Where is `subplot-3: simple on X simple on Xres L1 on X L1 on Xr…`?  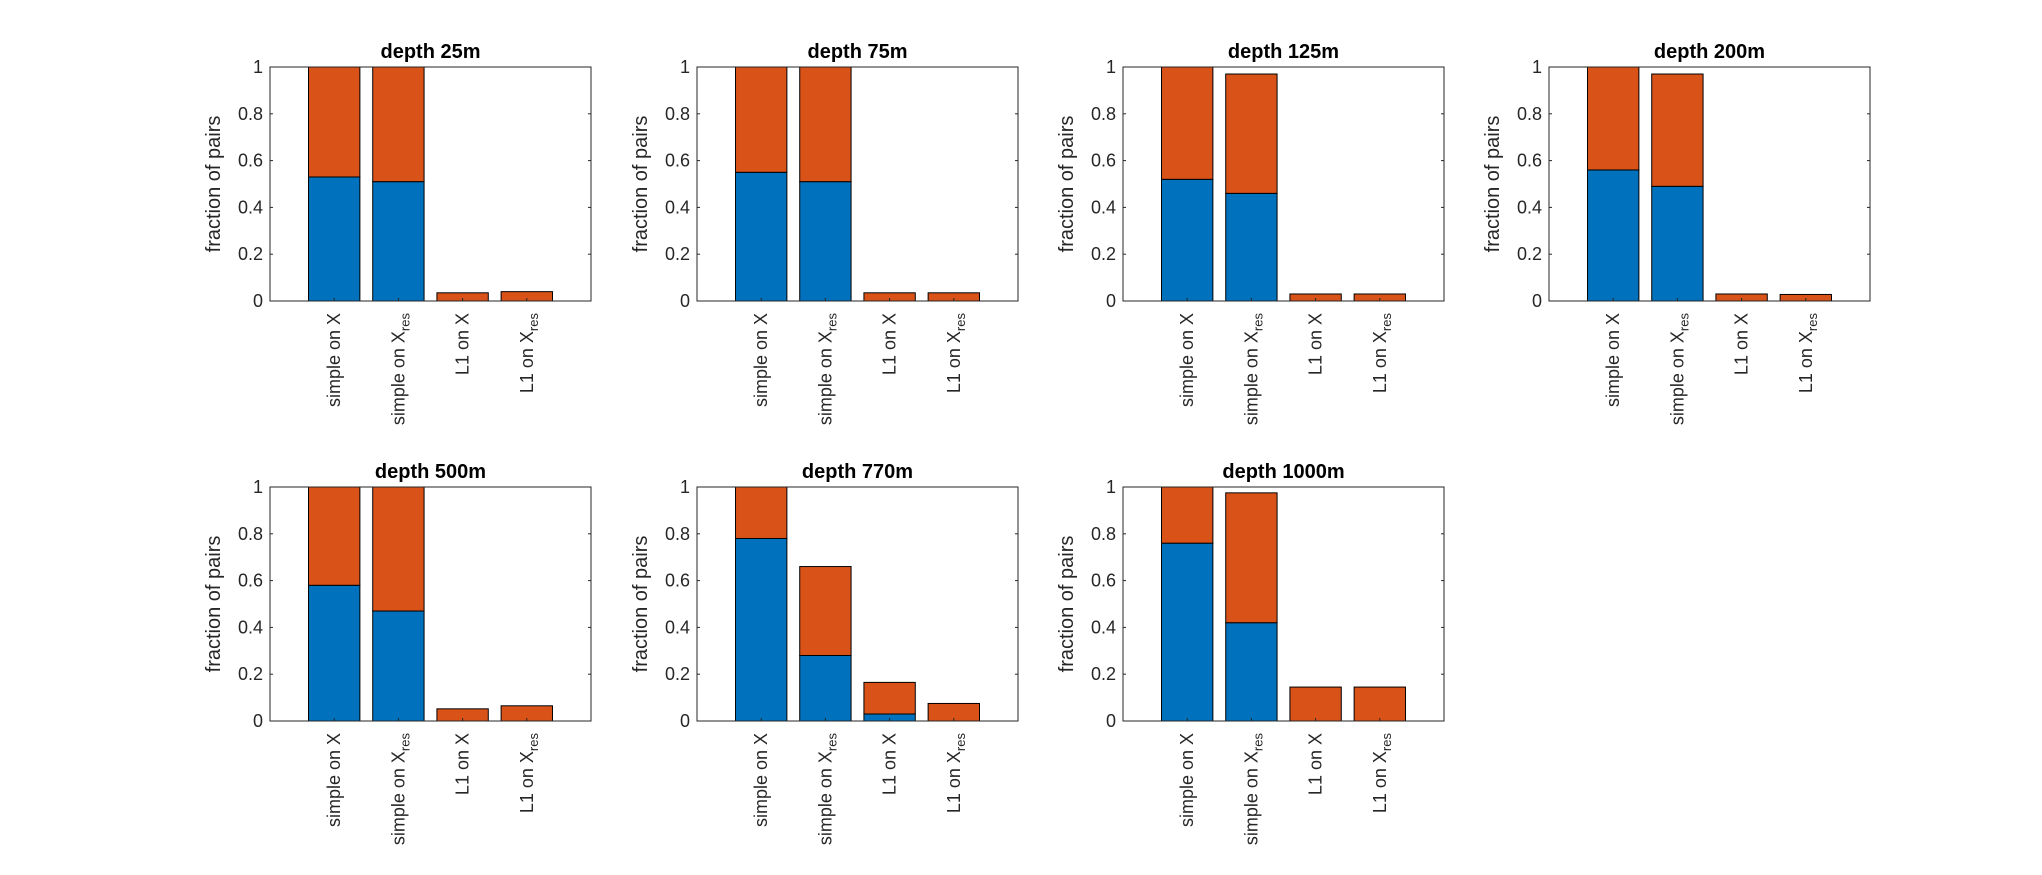 subplot-3: simple on X simple on Xres L1 on X L1 on Xr… is located at coordinates (1250, 233).